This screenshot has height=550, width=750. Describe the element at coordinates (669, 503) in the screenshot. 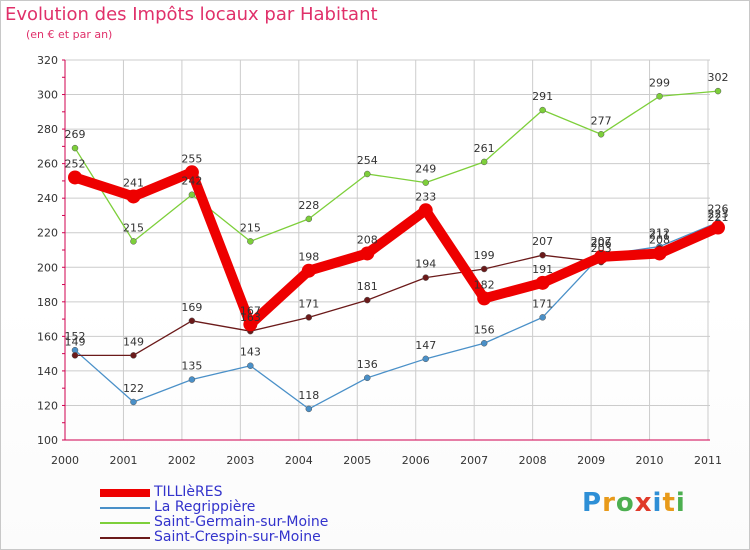

I see `brand-letter: t` at that location.